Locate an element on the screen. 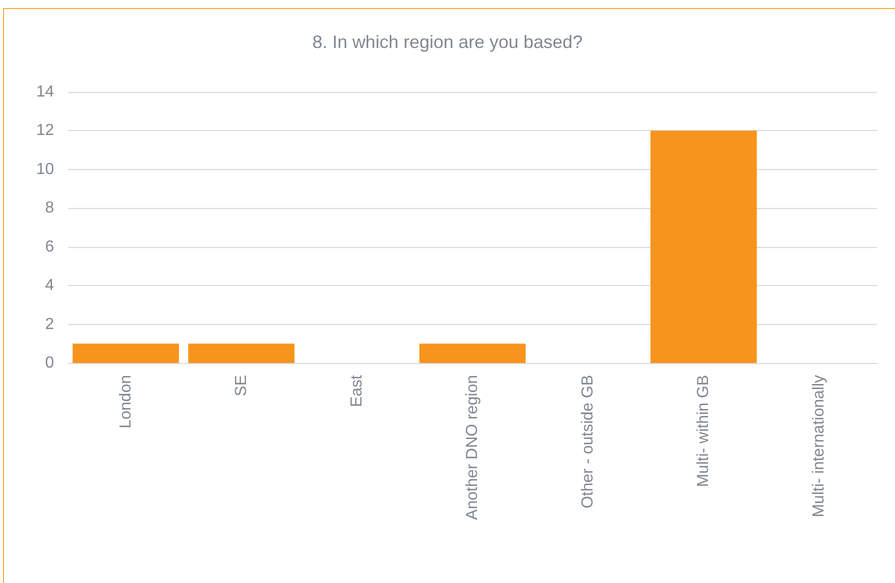 This screenshot has width=895, height=583. x-tick-label: East is located at coordinates (357, 391).